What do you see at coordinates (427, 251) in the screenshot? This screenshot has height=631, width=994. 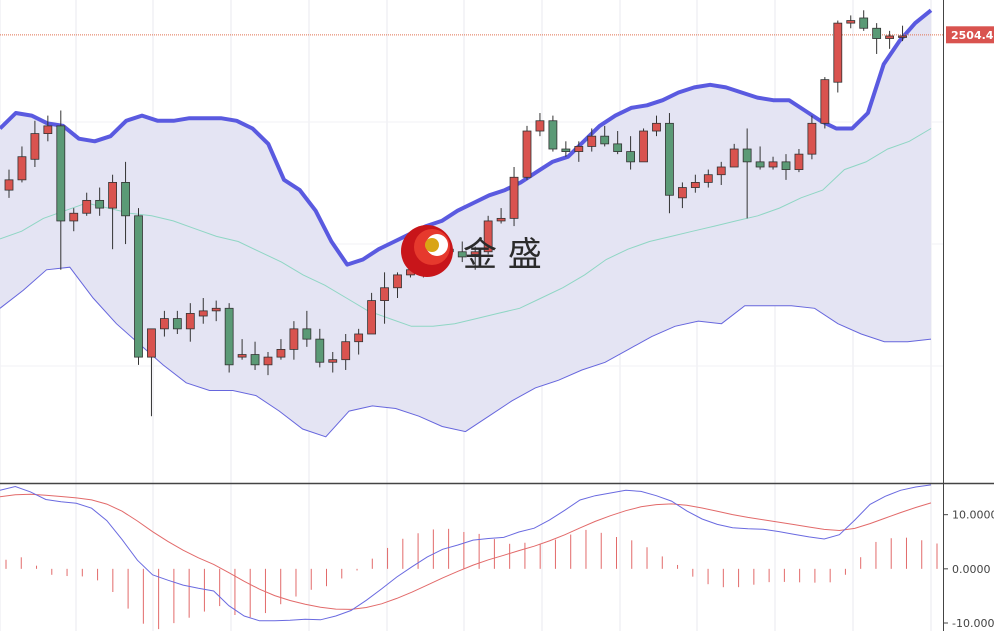 I see `watermark-logo-icon` at bounding box center [427, 251].